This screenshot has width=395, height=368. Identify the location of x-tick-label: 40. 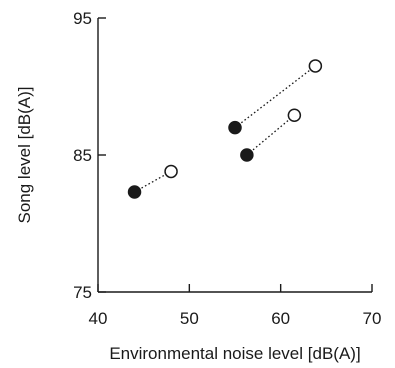
(98, 318).